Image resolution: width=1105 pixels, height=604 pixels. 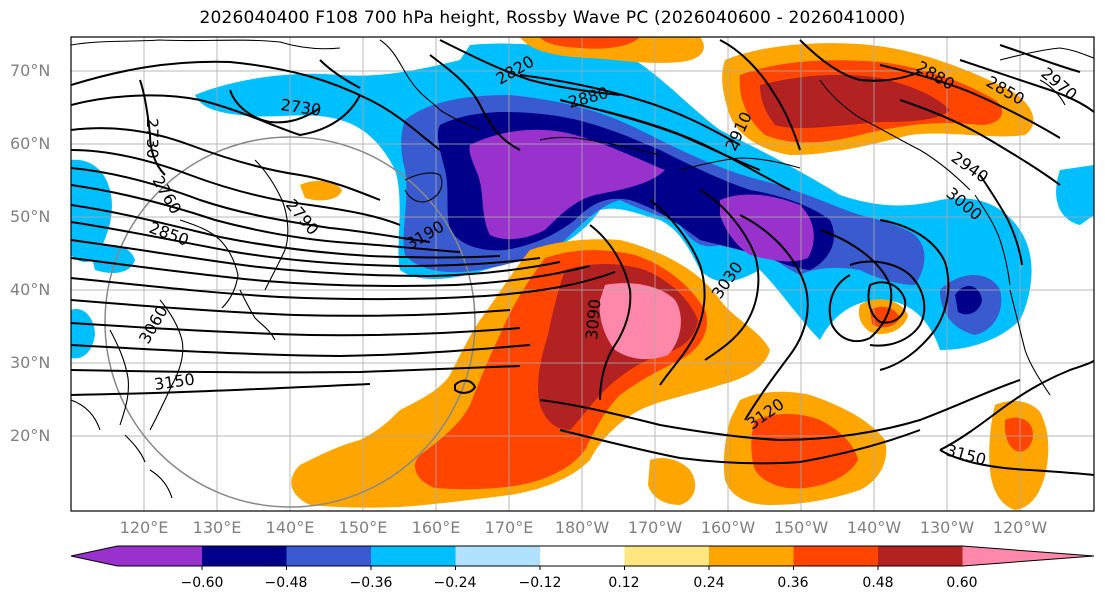 What do you see at coordinates (947, 527) in the screenshot?
I see `lon-label: 130°W` at bounding box center [947, 527].